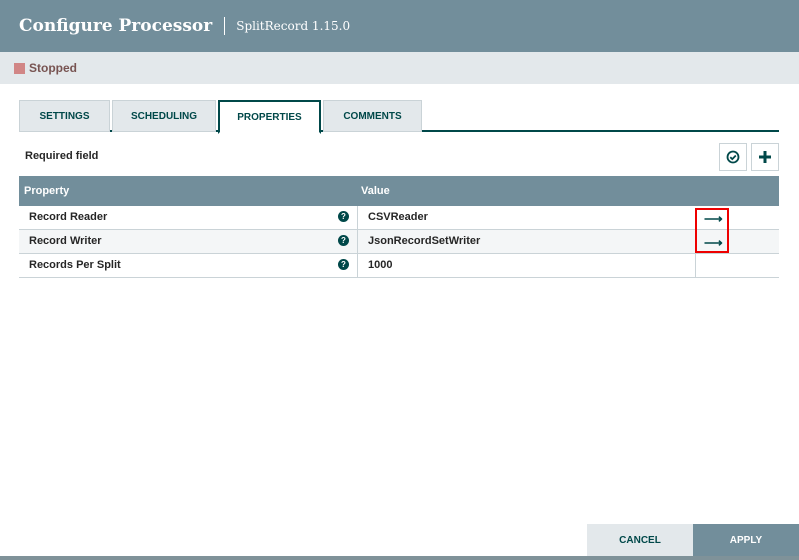  I want to click on table-row: Records Per Split ? 1000, so click(399, 266).